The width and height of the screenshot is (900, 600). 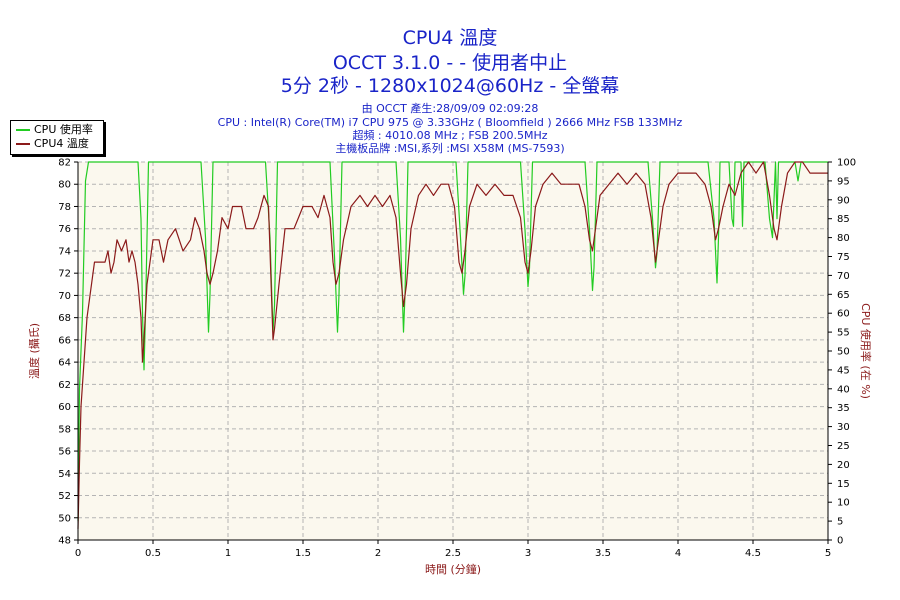 I want to click on info-motherboard: 主機板品牌 :MSI,系列 :MSI X58M (MS-7593), so click(x=450, y=148).